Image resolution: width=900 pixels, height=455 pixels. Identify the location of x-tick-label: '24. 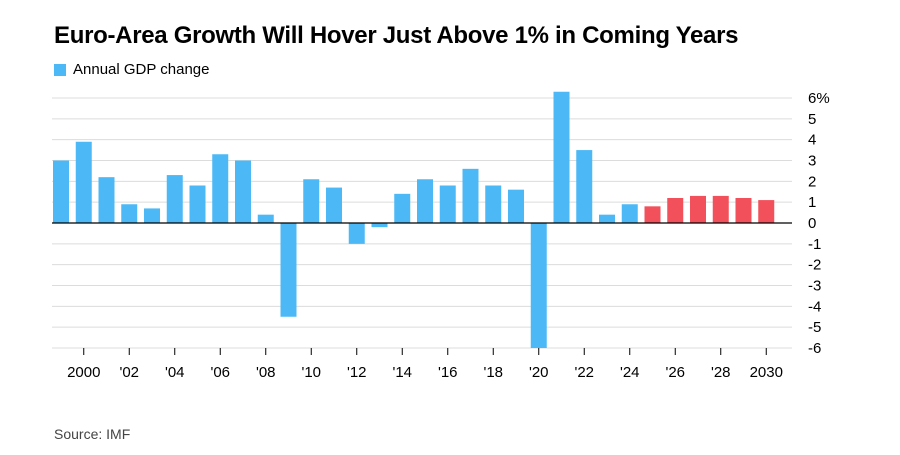
(630, 372).